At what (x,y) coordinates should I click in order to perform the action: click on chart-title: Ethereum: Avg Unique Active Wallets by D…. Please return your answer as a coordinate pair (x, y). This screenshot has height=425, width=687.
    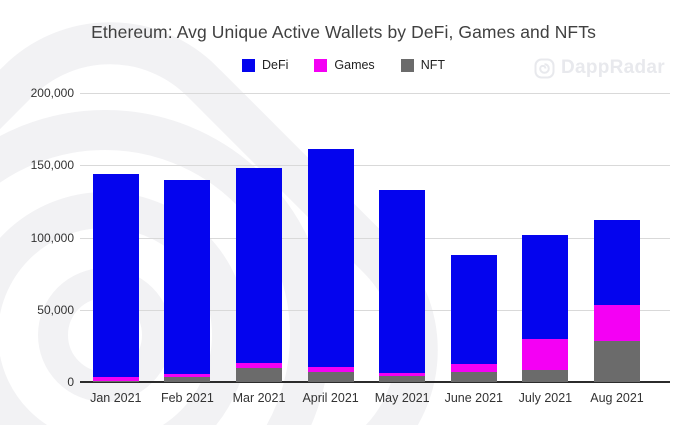
    Looking at the image, I should click on (343, 32).